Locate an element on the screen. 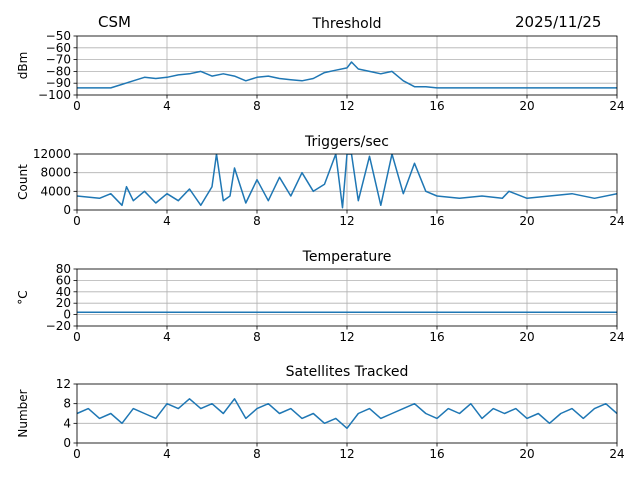  triggers-xtick-label: 12 is located at coordinates (346, 221).